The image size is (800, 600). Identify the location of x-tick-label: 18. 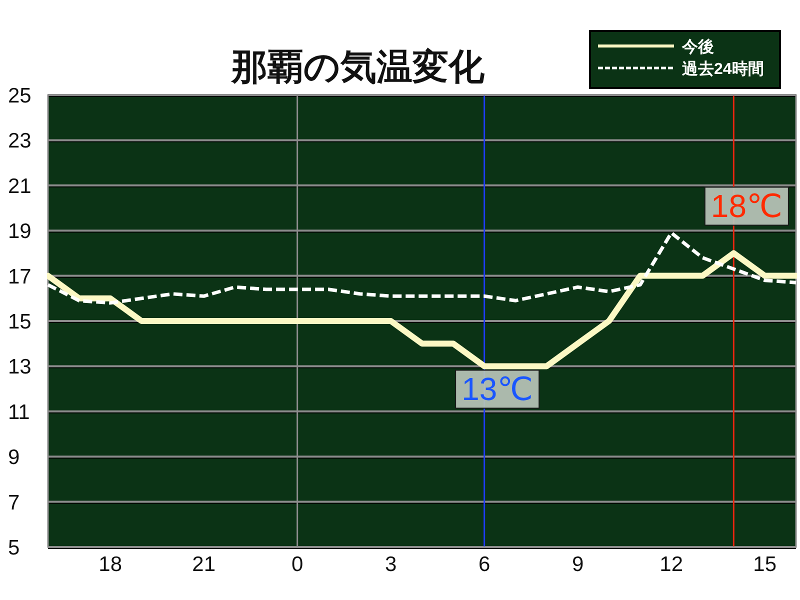
(110, 564).